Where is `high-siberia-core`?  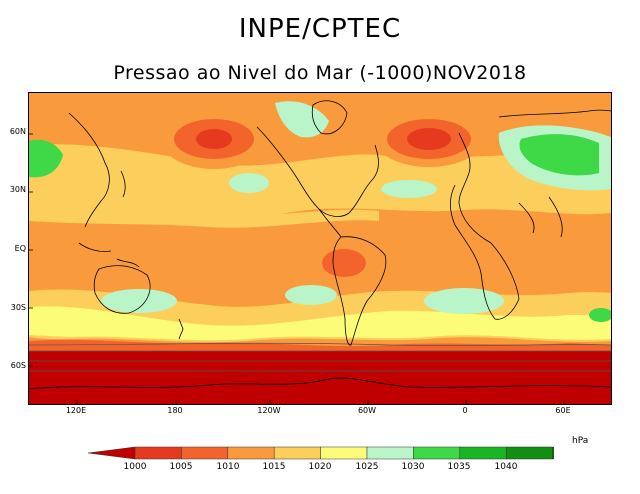
high-siberia-core is located at coordinates (559, 155).